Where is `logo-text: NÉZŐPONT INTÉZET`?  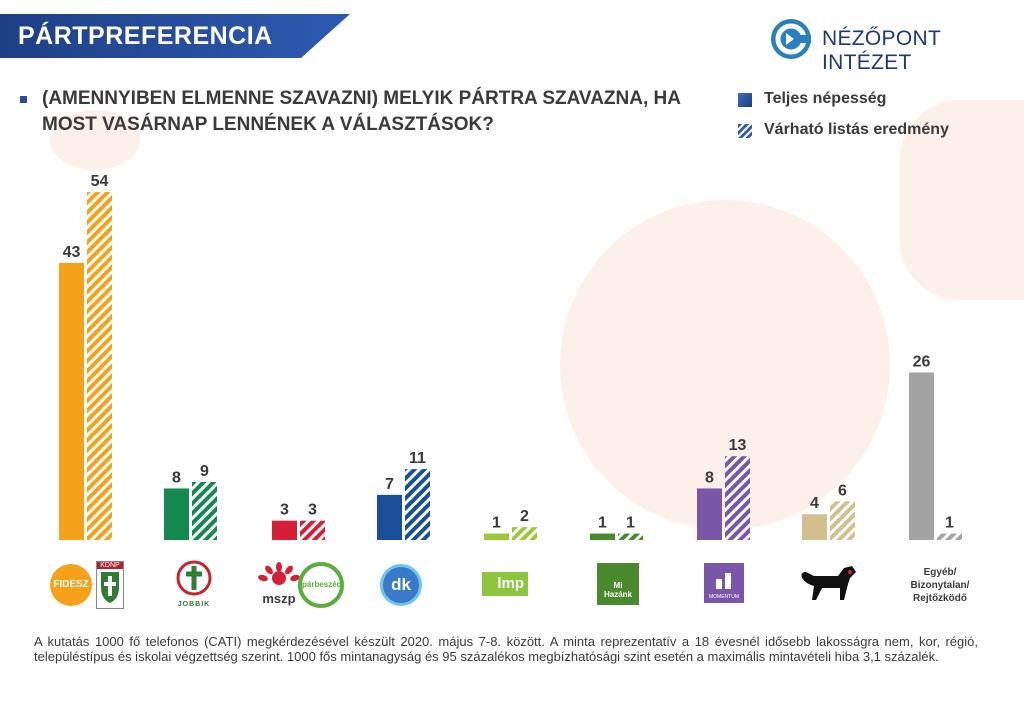
logo-text: NÉZŐPONT INTÉZET is located at coordinates (881, 50).